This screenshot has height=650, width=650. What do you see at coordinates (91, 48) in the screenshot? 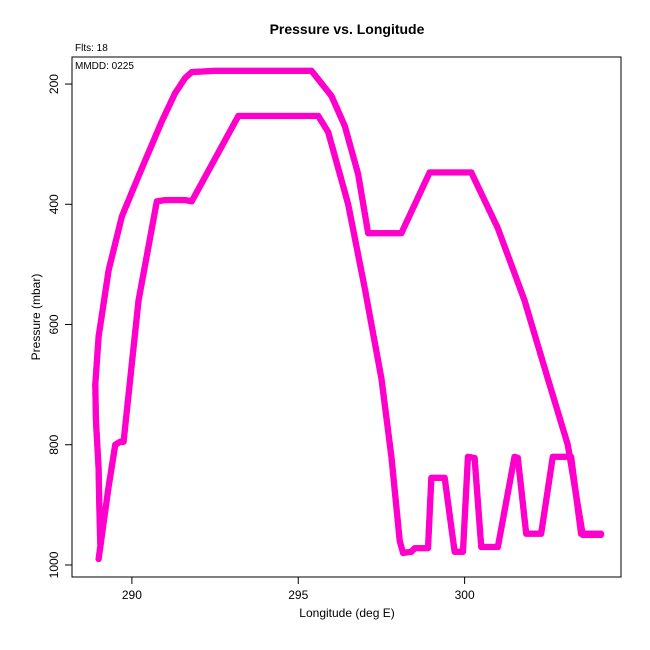
I see `flights-annotation: Flts: 18` at bounding box center [91, 48].